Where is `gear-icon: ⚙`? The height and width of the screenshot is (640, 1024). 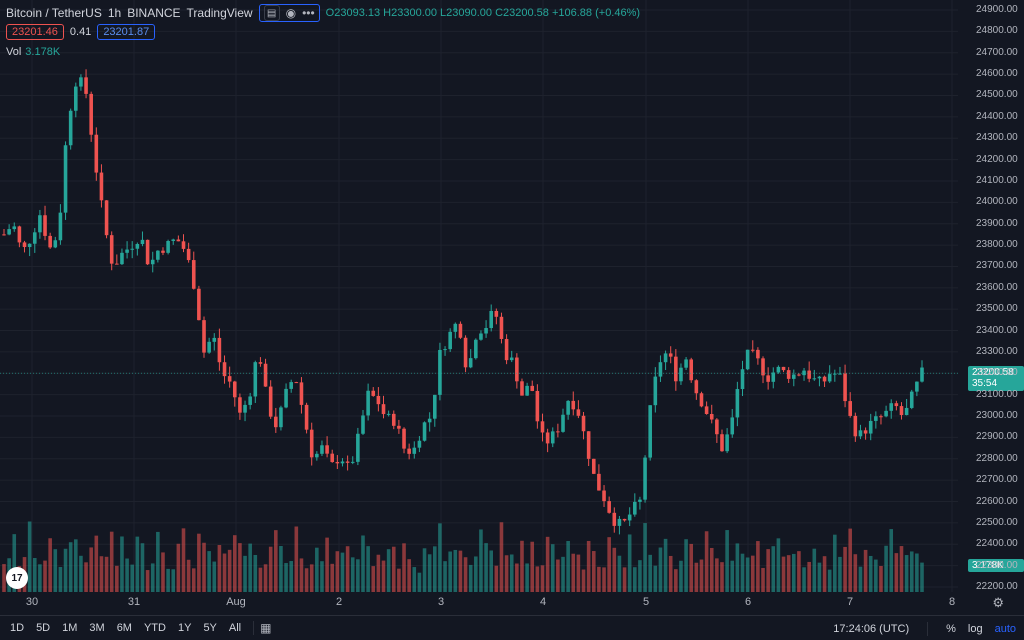
gear-icon: ⚙ is located at coordinates (998, 602).